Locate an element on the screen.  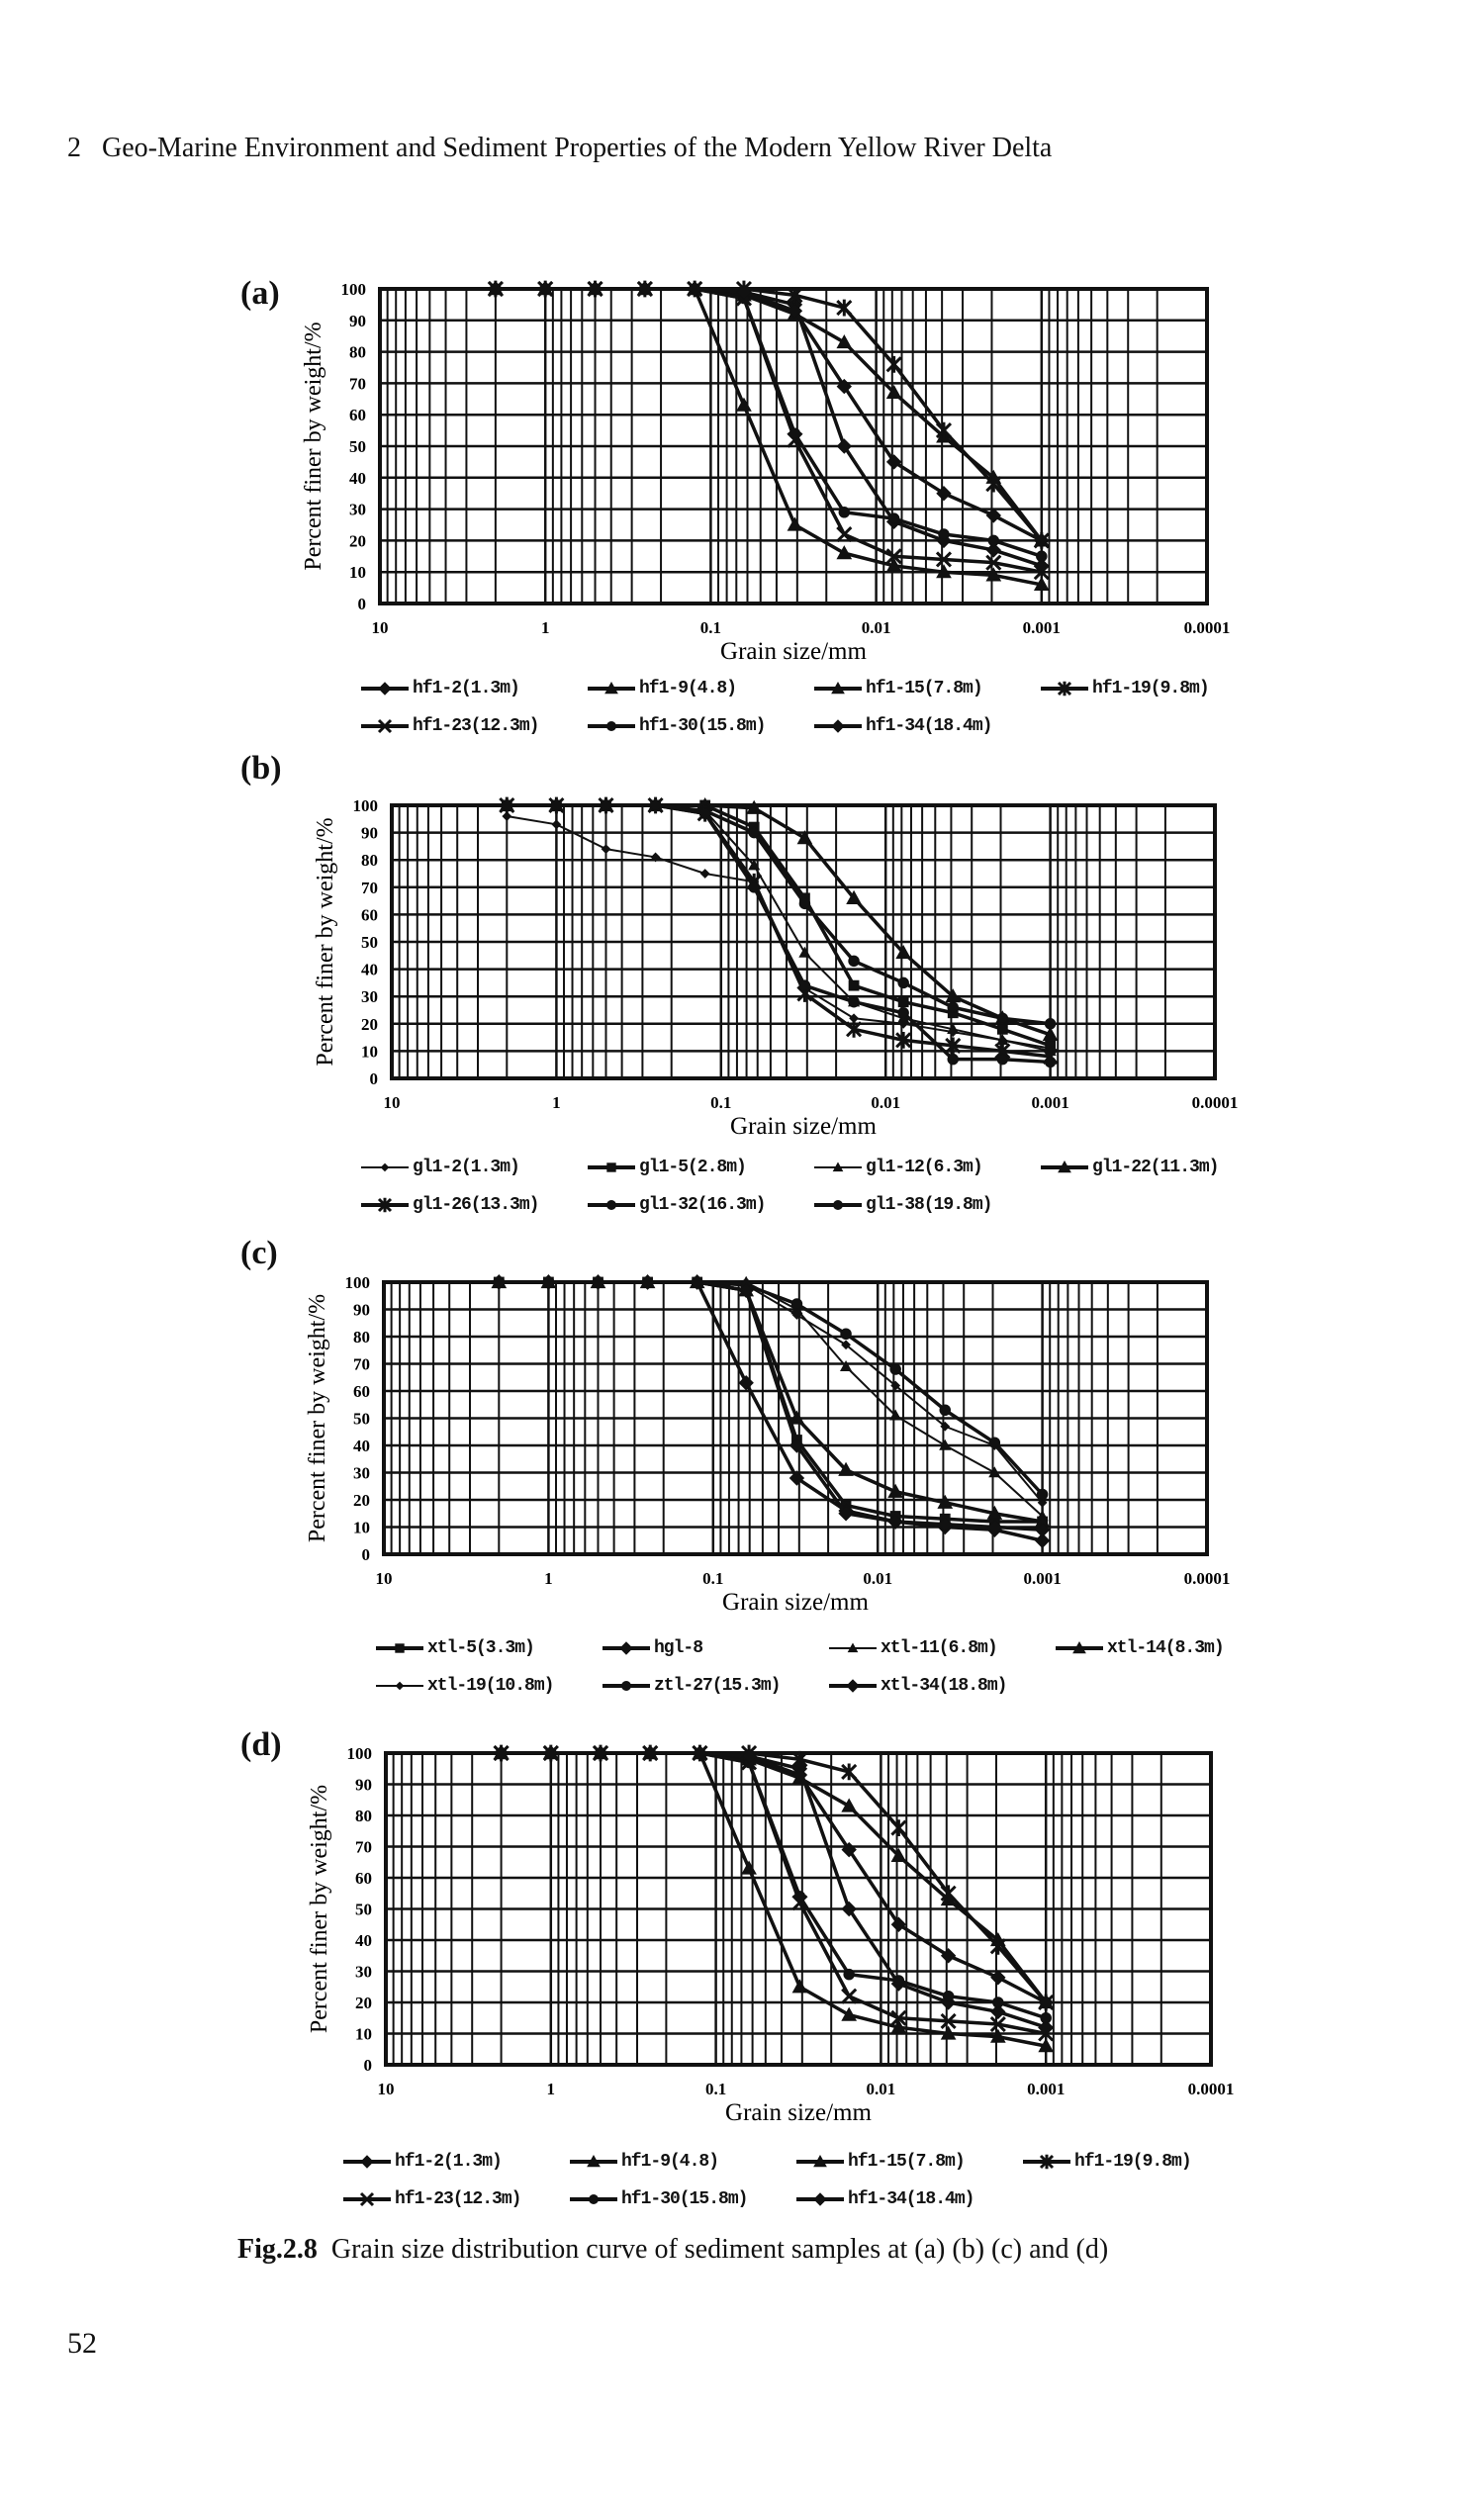
x-tick-label: 0.0001 is located at coordinates (1215, 1102).